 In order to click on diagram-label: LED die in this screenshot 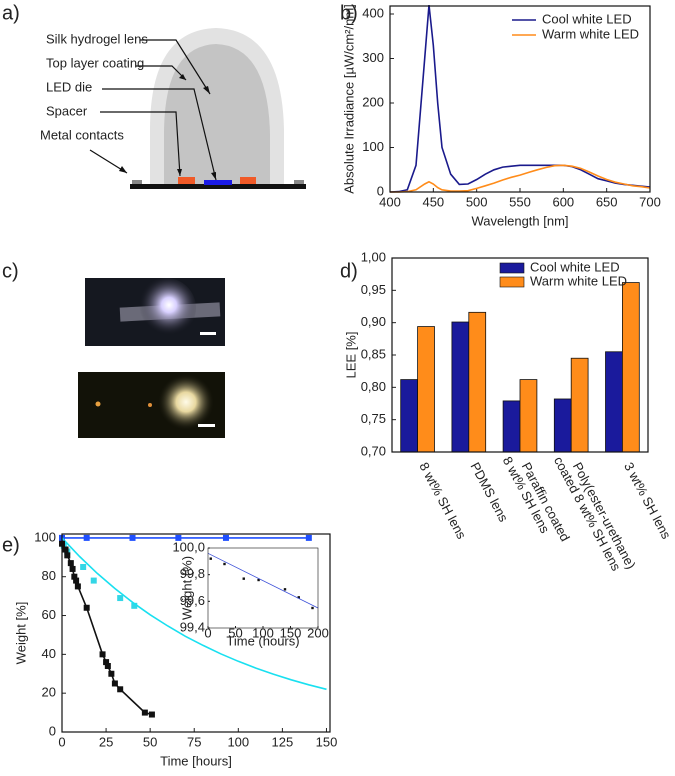, I will do `click(69, 86)`.